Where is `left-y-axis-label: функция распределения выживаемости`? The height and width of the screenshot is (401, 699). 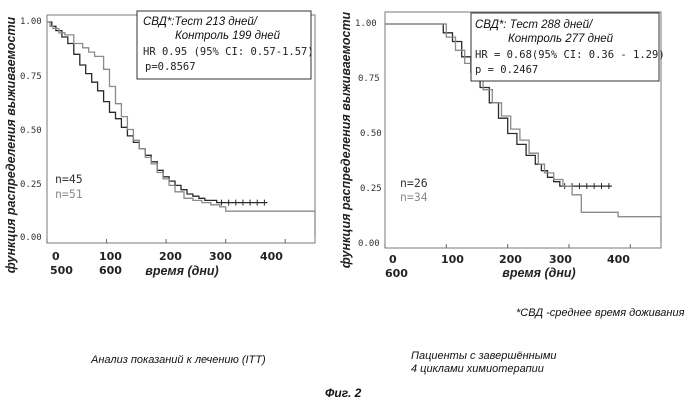 left-y-axis-label: функция распределения выживаемости is located at coordinates (11, 144).